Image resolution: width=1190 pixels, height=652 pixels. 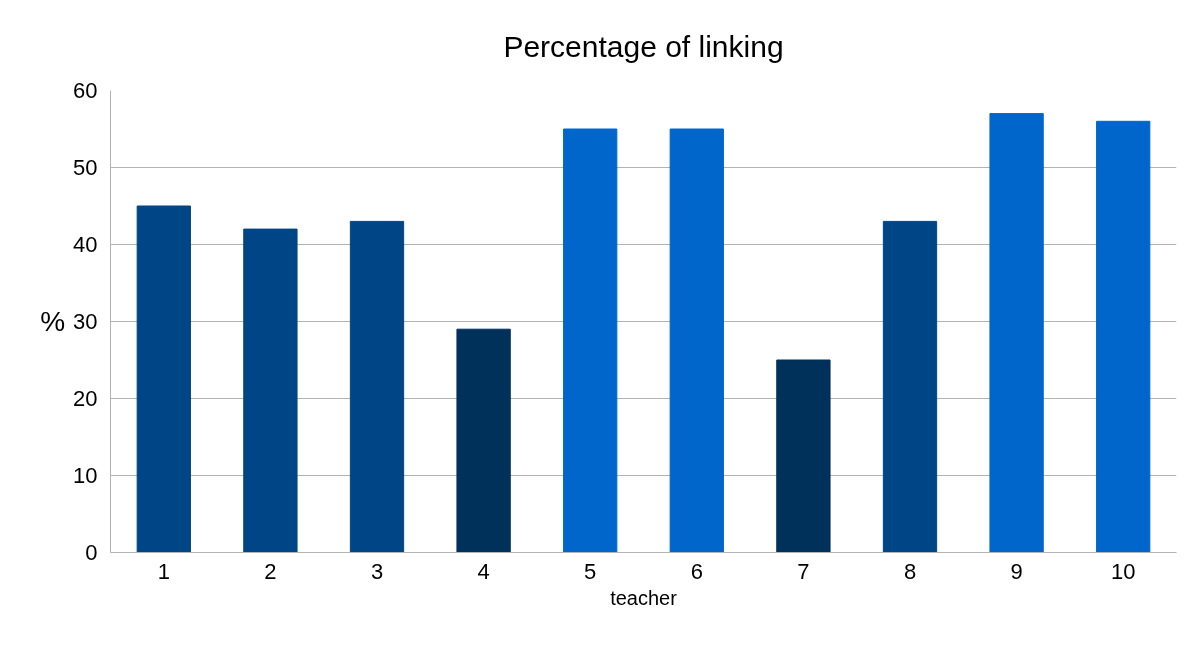 I want to click on y-tick-label: 50, so click(x=85, y=167).